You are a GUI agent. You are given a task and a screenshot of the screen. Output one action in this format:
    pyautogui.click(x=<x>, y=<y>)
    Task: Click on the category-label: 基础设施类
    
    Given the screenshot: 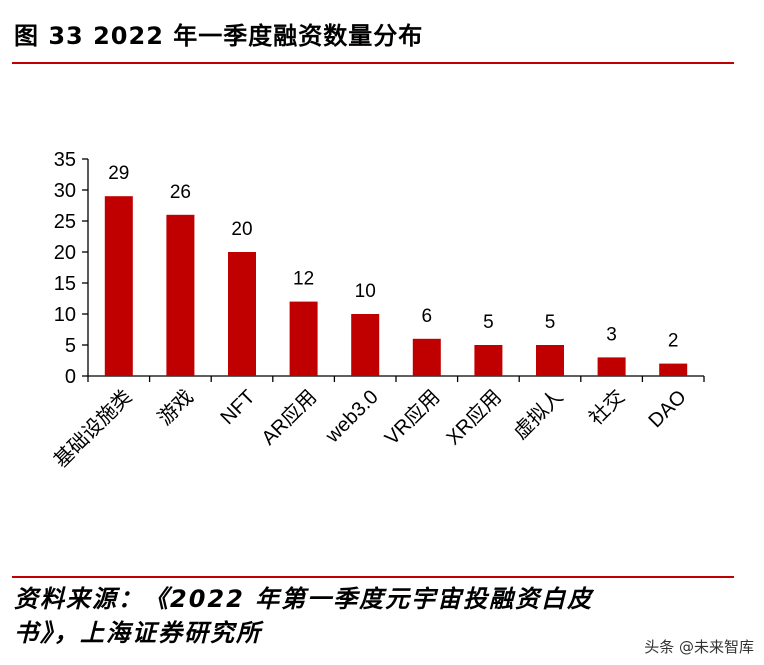 What is the action you would take?
    pyautogui.click(x=92, y=428)
    